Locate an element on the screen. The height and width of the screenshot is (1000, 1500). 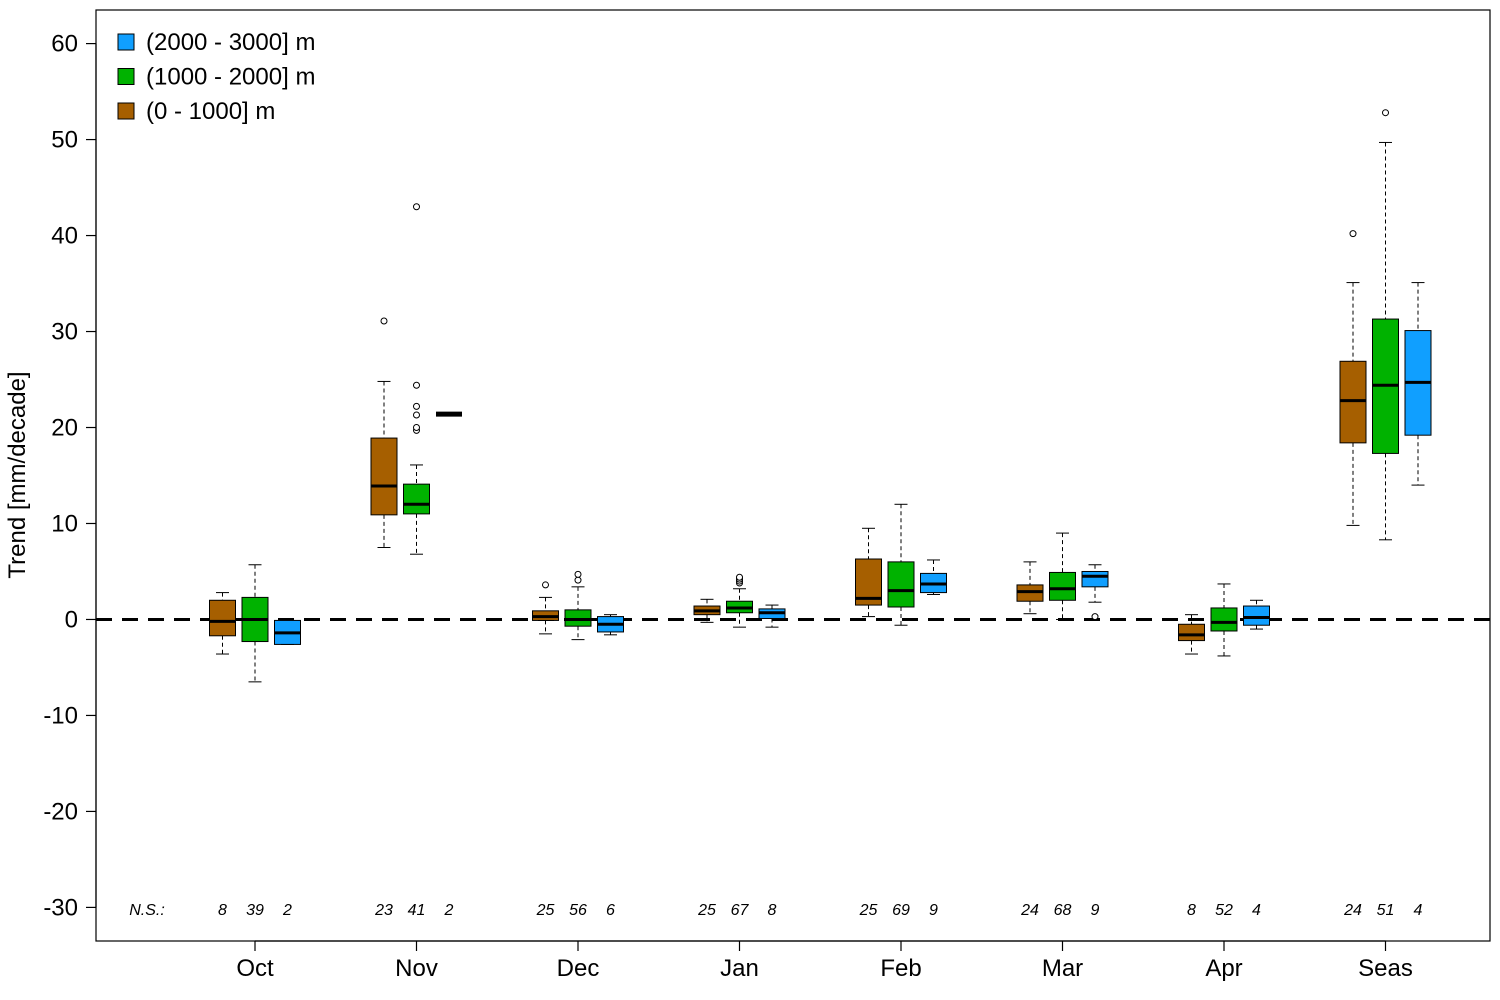
x-tick-label: Nov is located at coordinates (416, 968).